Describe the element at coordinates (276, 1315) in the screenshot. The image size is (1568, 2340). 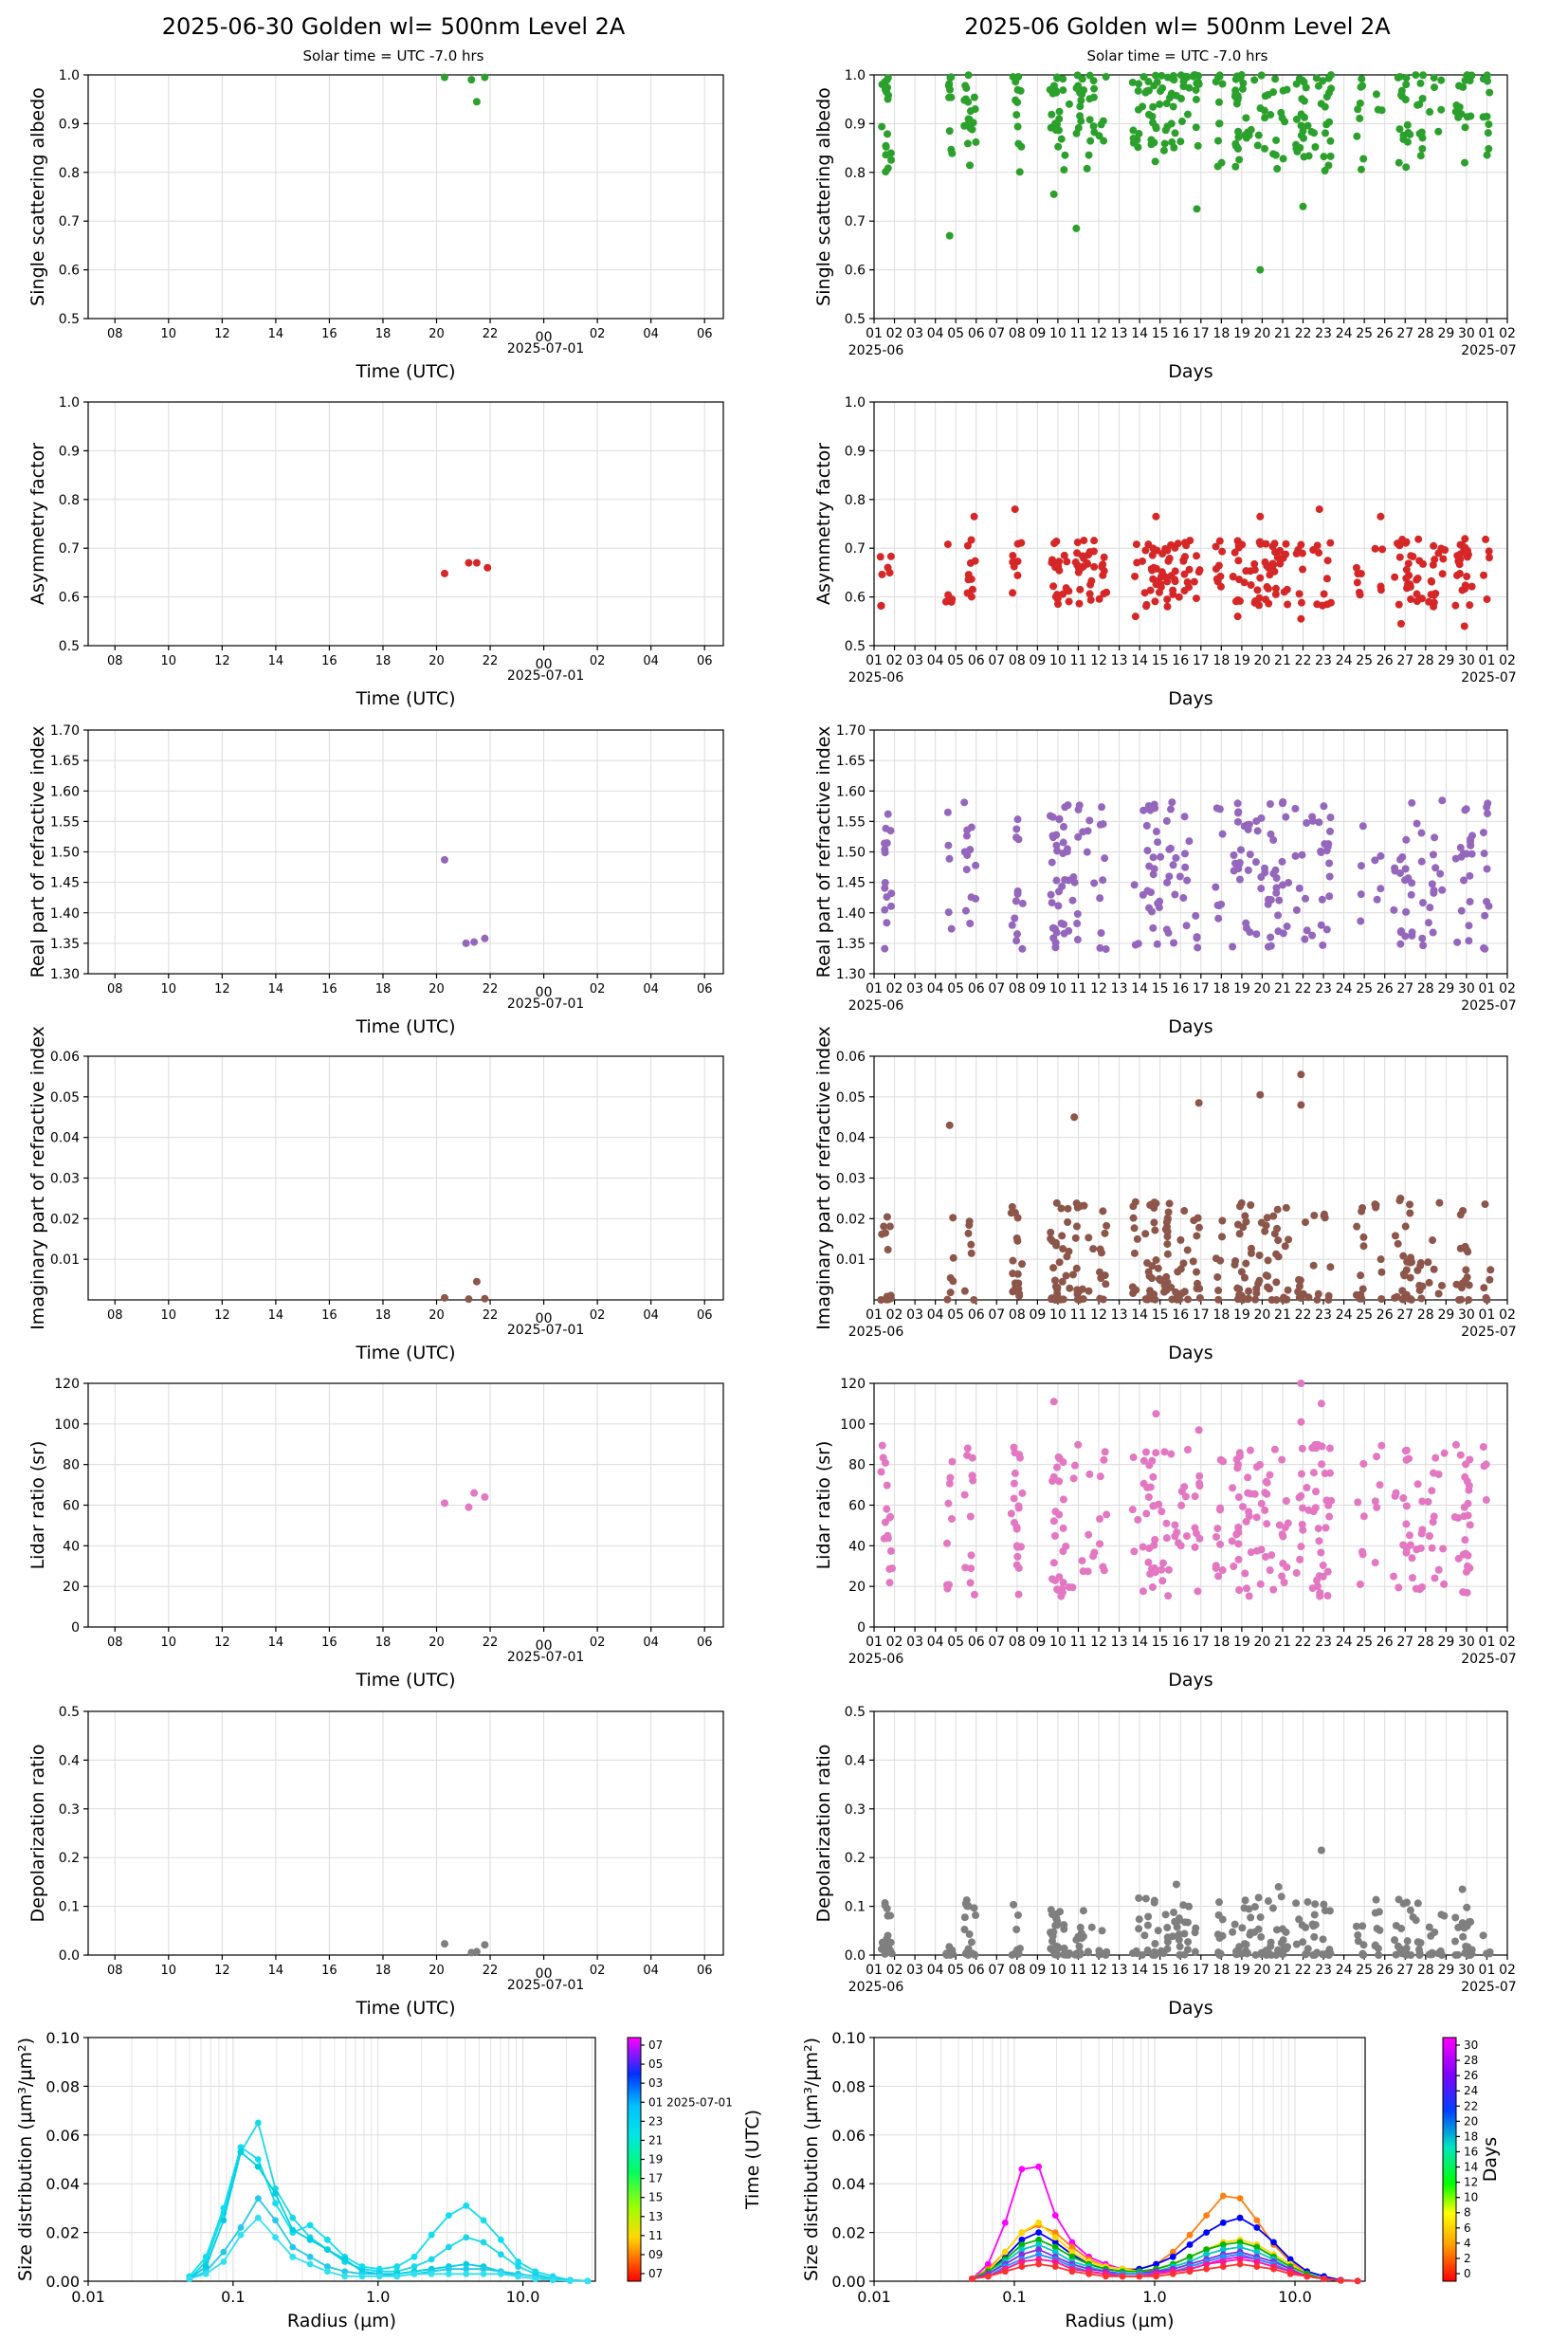
I see `left-xtick-label: 14` at that location.